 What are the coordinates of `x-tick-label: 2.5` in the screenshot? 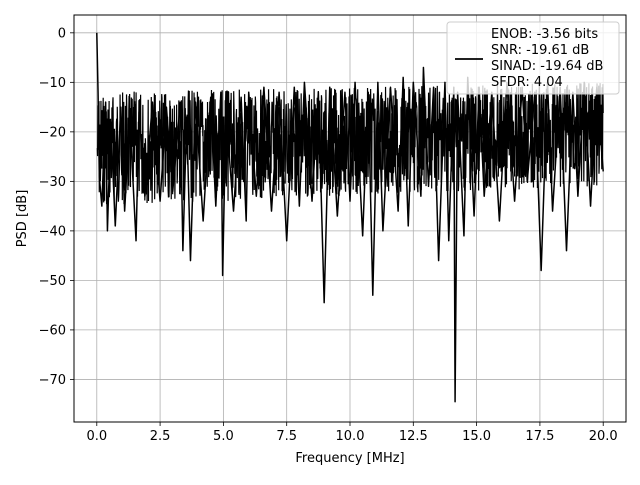 It's located at (160, 436).